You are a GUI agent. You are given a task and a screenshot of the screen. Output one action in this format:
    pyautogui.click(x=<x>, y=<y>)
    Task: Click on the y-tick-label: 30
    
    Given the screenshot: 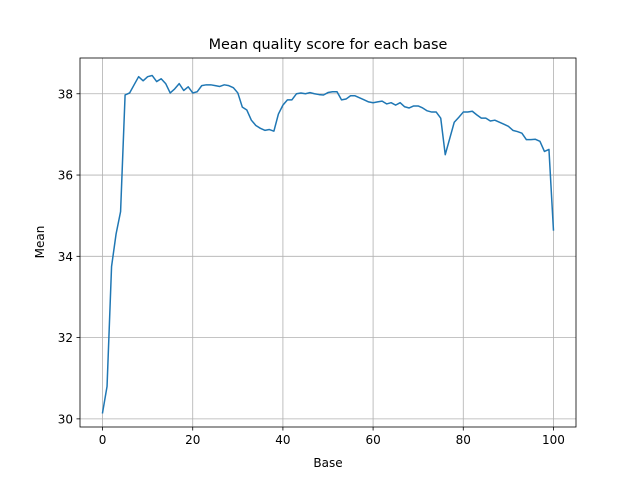 What is the action you would take?
    pyautogui.click(x=65, y=419)
    